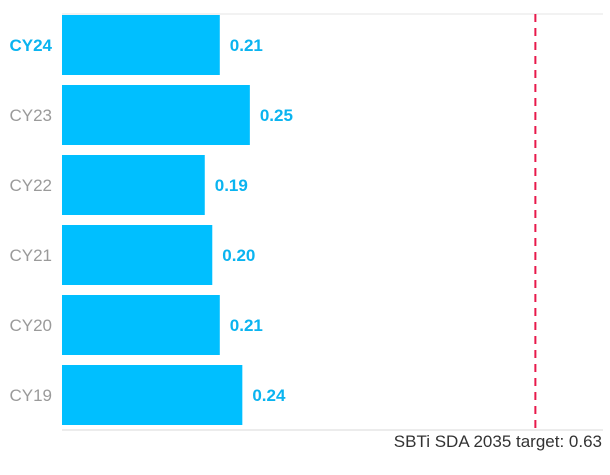 This screenshot has width=610, height=475. What do you see at coordinates (231, 185) in the screenshot?
I see `value-label-cy22: 0.19` at bounding box center [231, 185].